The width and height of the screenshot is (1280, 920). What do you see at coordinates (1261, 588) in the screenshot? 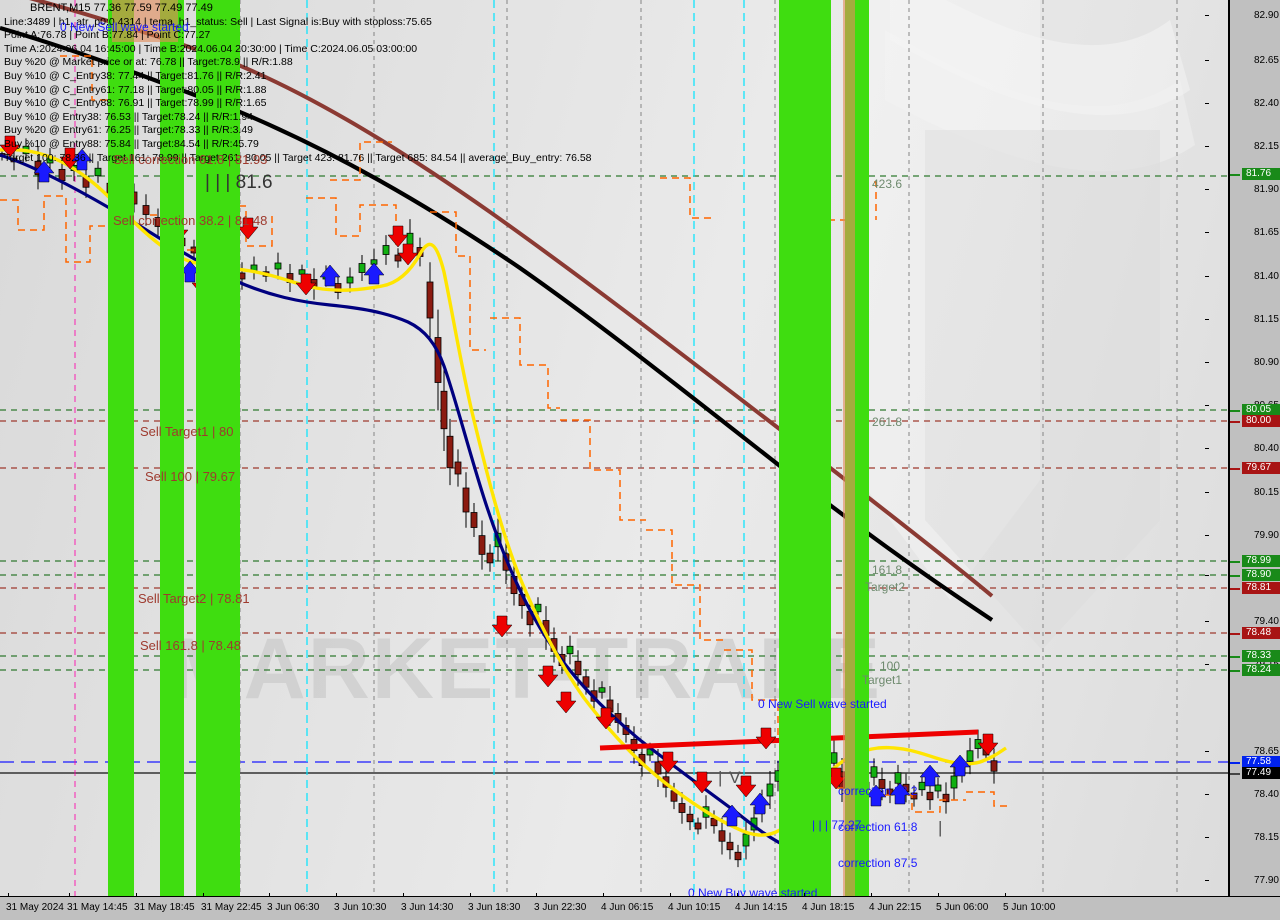
I see `price-badge: 78.81` at bounding box center [1261, 588].